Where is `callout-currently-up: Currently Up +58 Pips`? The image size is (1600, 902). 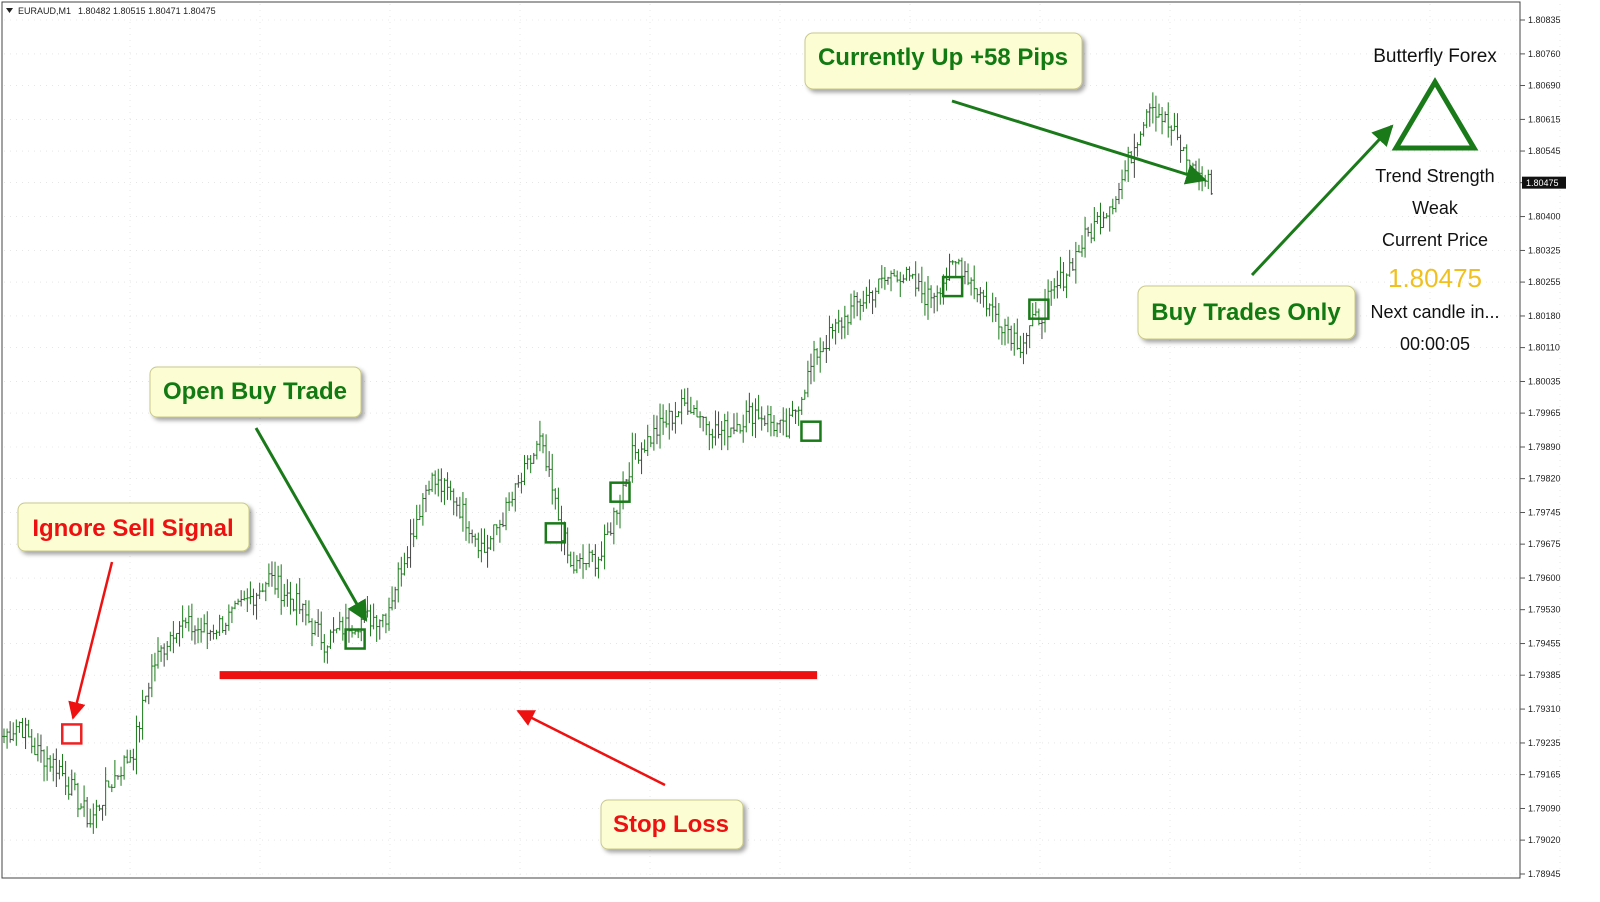 callout-currently-up: Currently Up +58 Pips is located at coordinates (943, 61).